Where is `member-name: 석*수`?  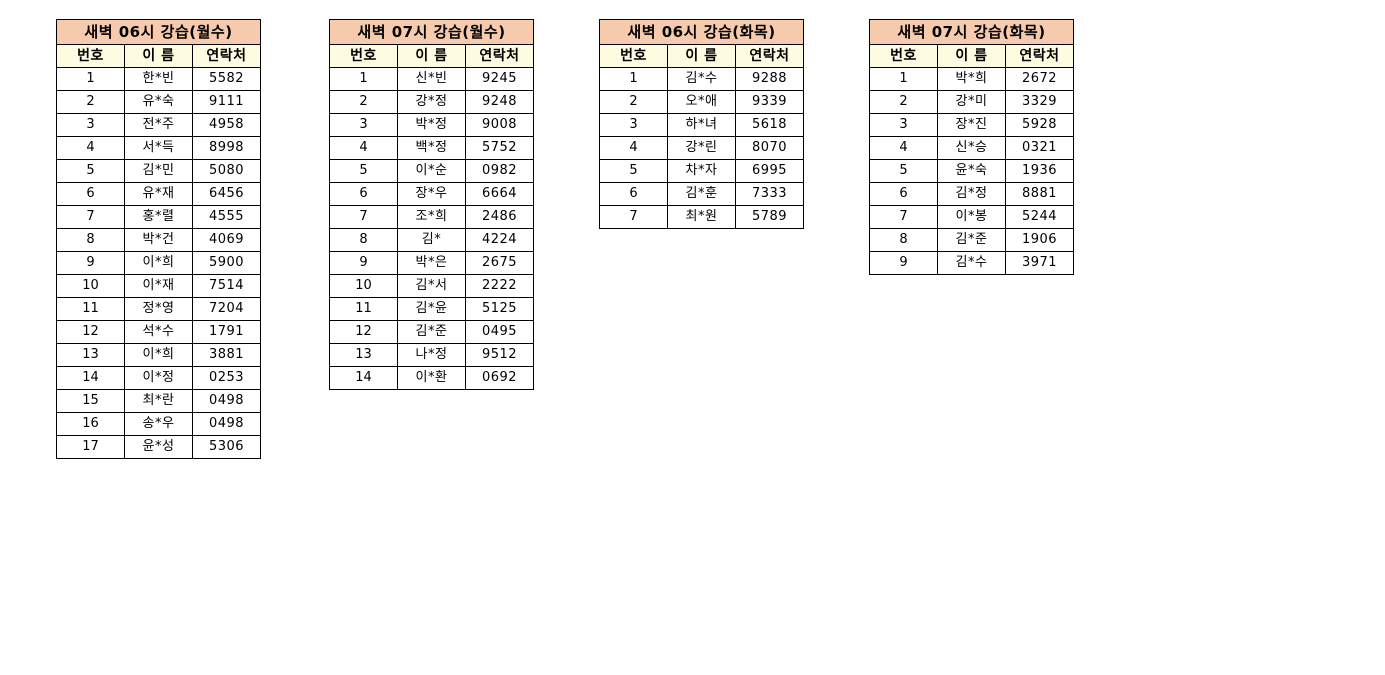 member-name: 석*수 is located at coordinates (158, 332).